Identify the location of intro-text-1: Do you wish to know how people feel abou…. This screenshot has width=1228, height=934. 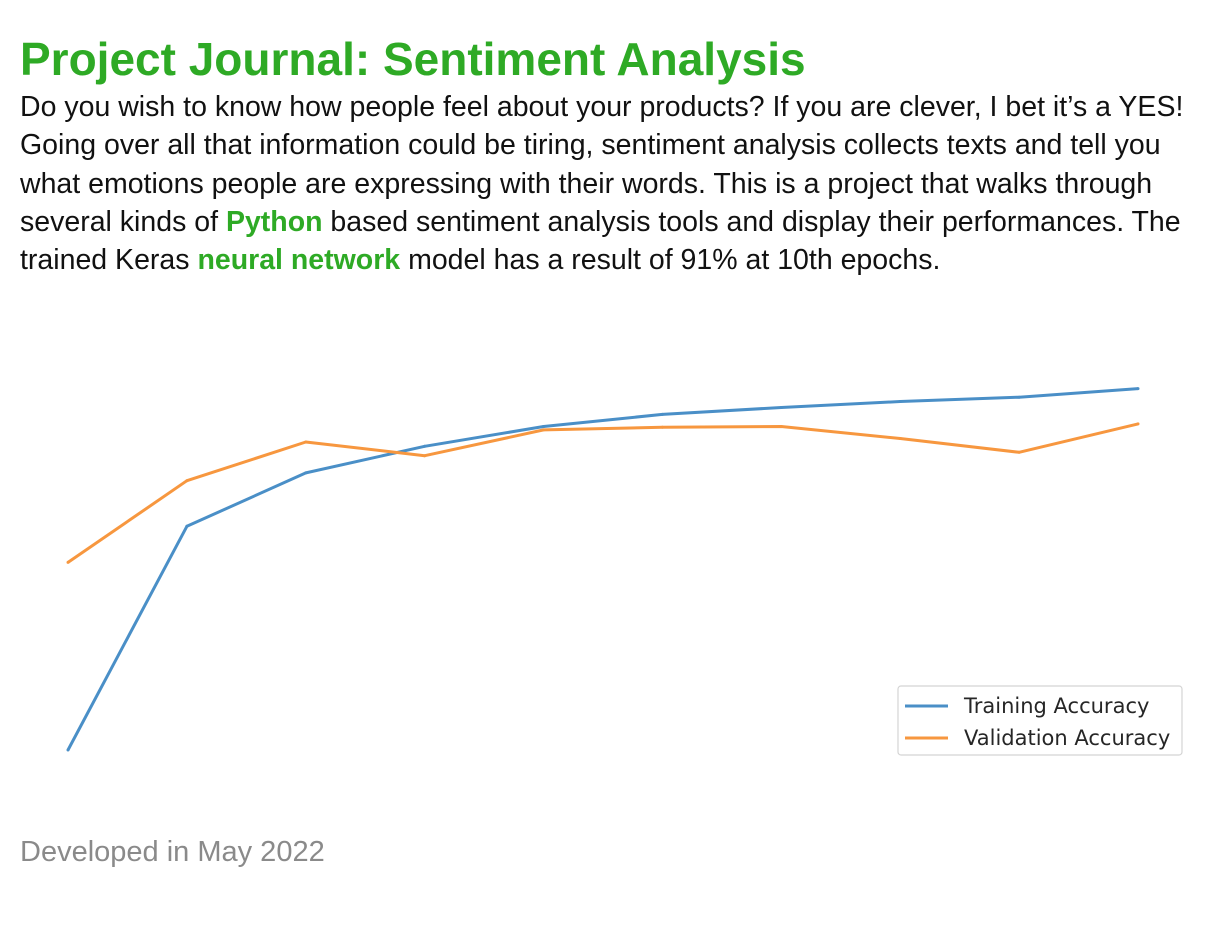
(602, 164).